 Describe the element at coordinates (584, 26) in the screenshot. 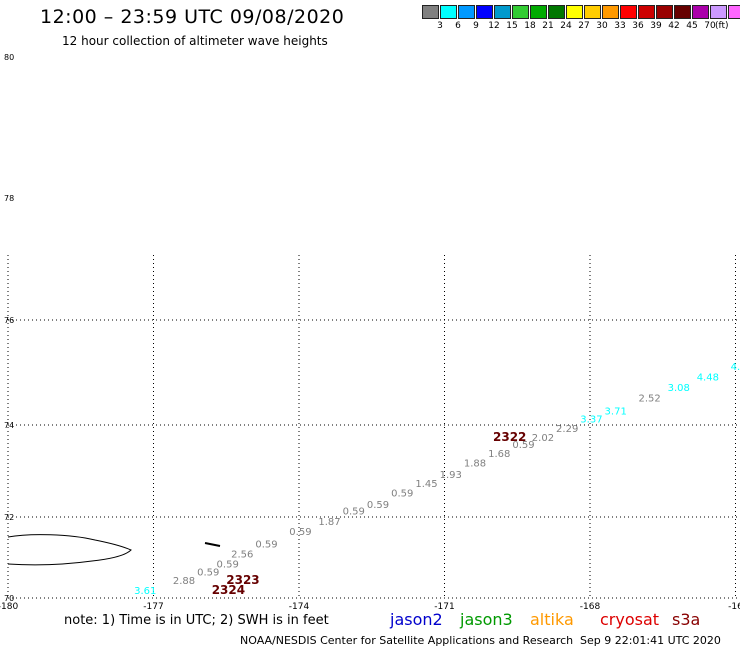

I see `legend-label: 27` at that location.